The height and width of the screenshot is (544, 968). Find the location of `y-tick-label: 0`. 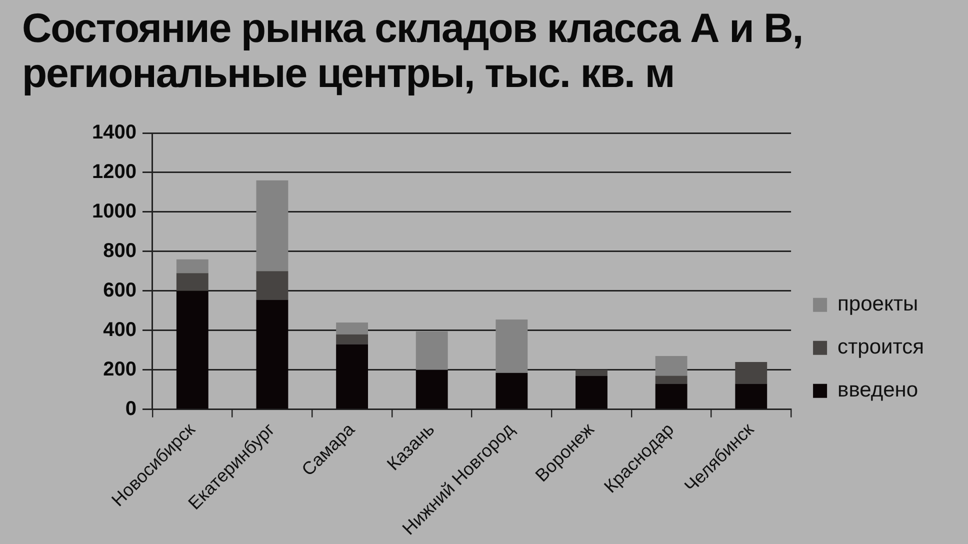

y-tick-label: 0 is located at coordinates (130, 409).